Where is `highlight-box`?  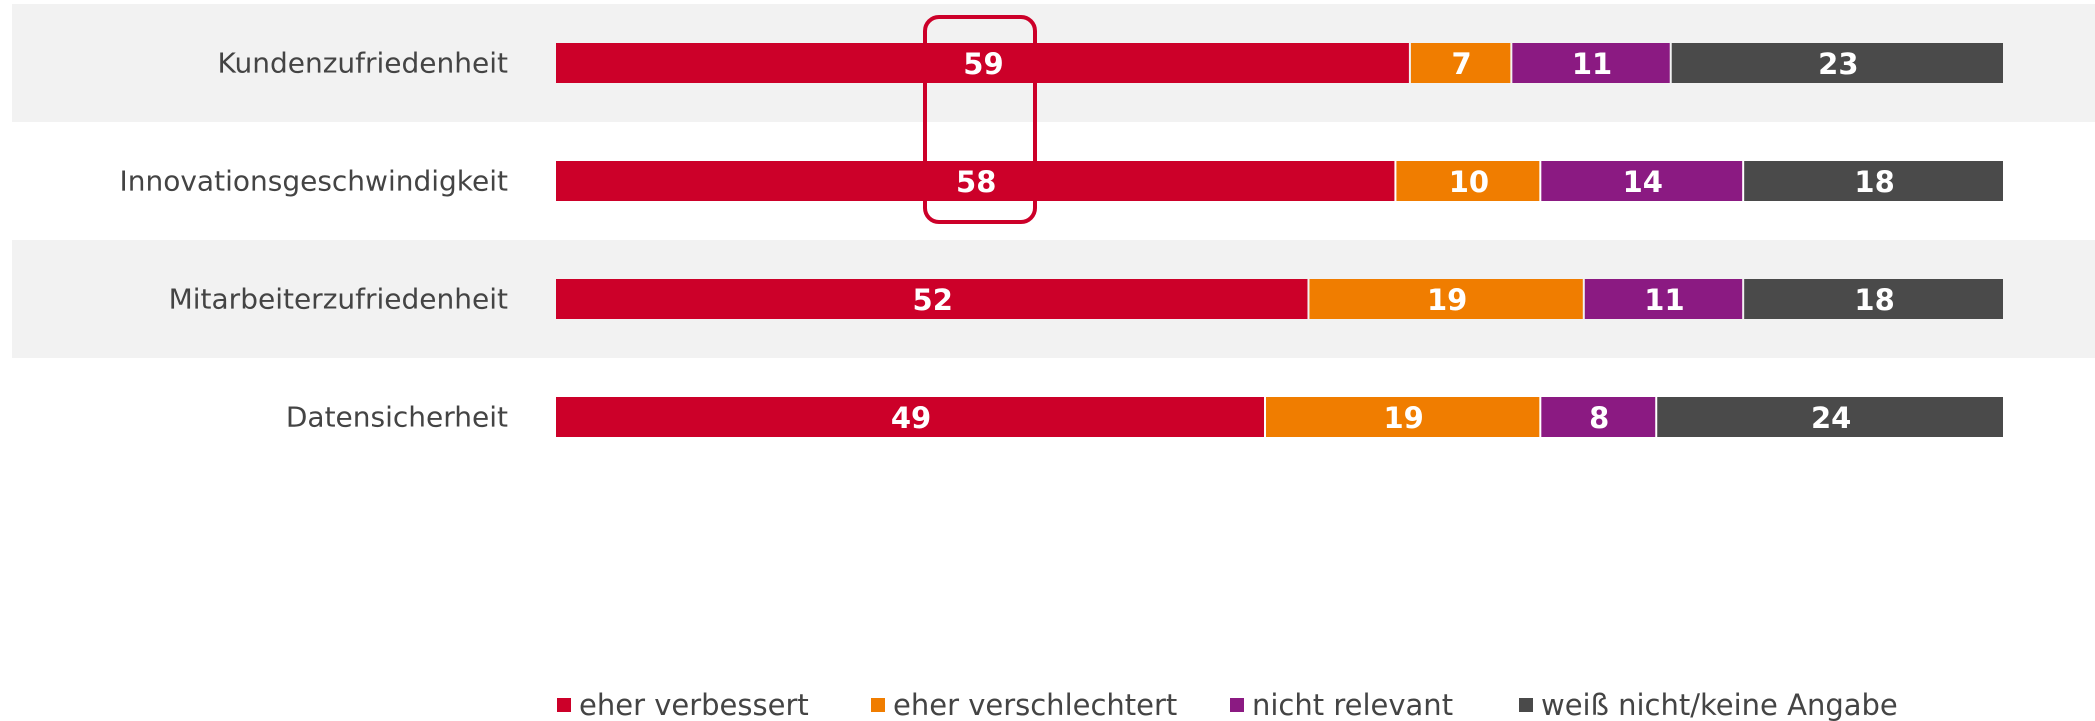
highlight-box is located at coordinates (980, 119).